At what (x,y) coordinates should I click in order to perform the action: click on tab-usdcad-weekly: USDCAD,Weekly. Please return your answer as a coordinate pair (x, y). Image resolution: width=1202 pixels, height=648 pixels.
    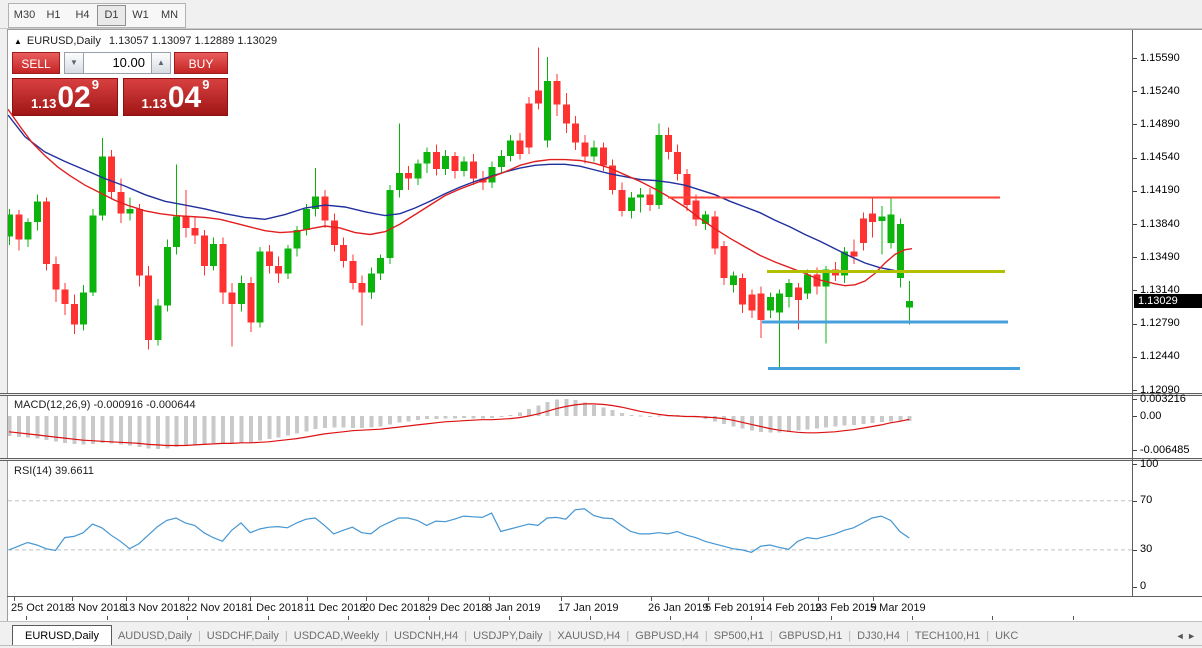
    Looking at the image, I should click on (336, 636).